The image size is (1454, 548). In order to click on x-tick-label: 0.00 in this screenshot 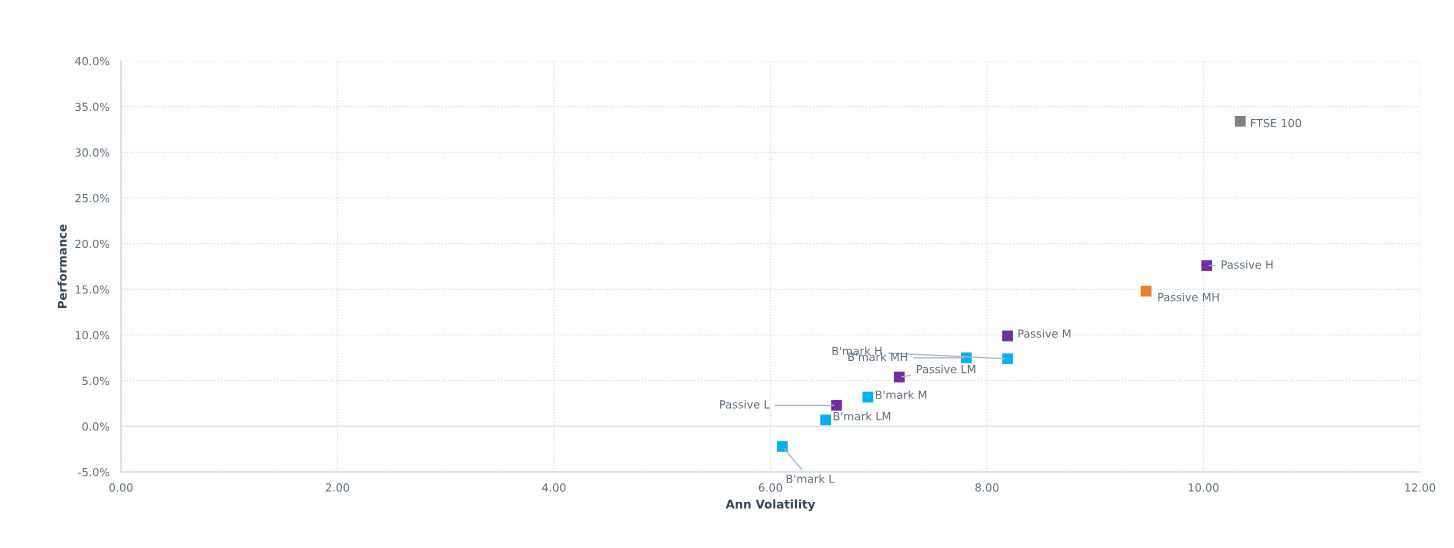, I will do `click(121, 487)`.